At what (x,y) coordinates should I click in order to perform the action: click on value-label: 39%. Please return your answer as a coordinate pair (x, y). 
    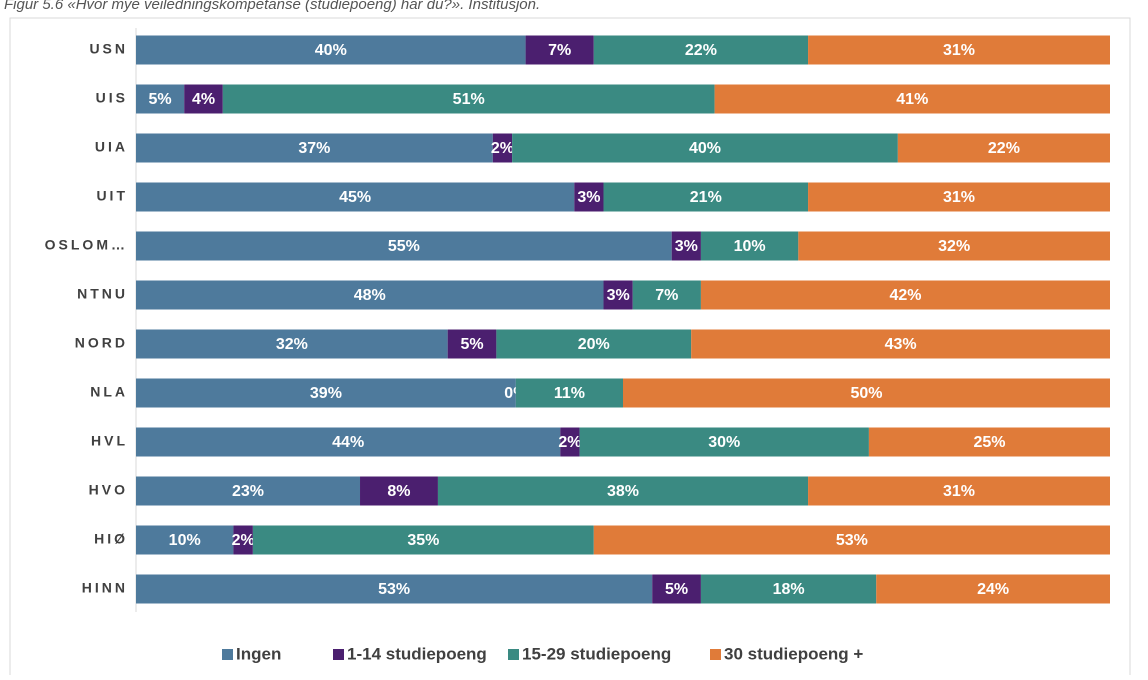
    Looking at the image, I should click on (326, 393).